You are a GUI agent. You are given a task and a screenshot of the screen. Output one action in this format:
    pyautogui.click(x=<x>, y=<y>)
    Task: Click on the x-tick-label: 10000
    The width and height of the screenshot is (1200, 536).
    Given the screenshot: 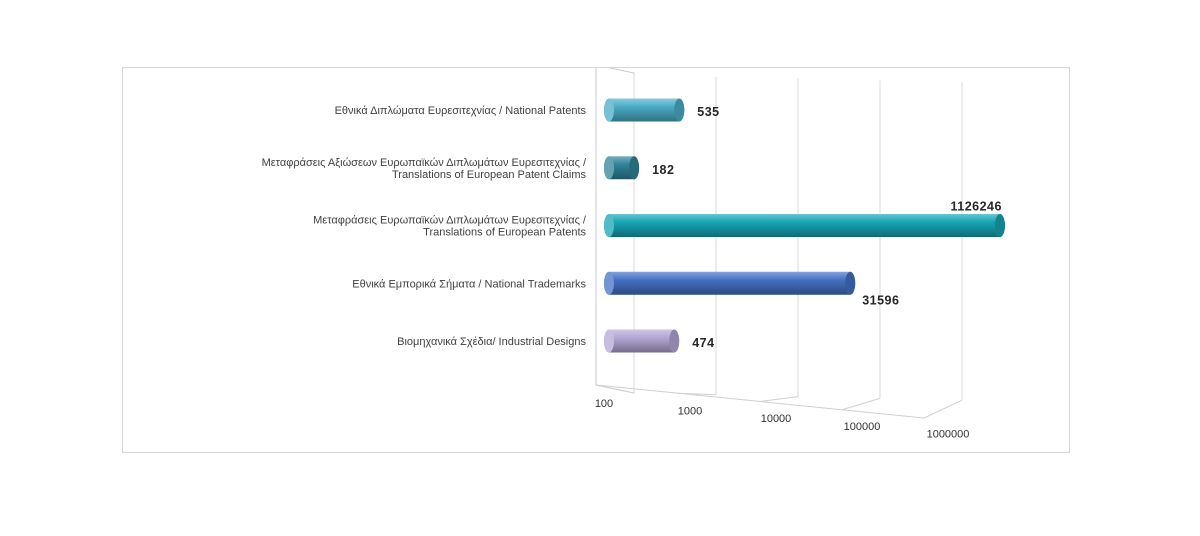 What is the action you would take?
    pyautogui.click(x=776, y=419)
    